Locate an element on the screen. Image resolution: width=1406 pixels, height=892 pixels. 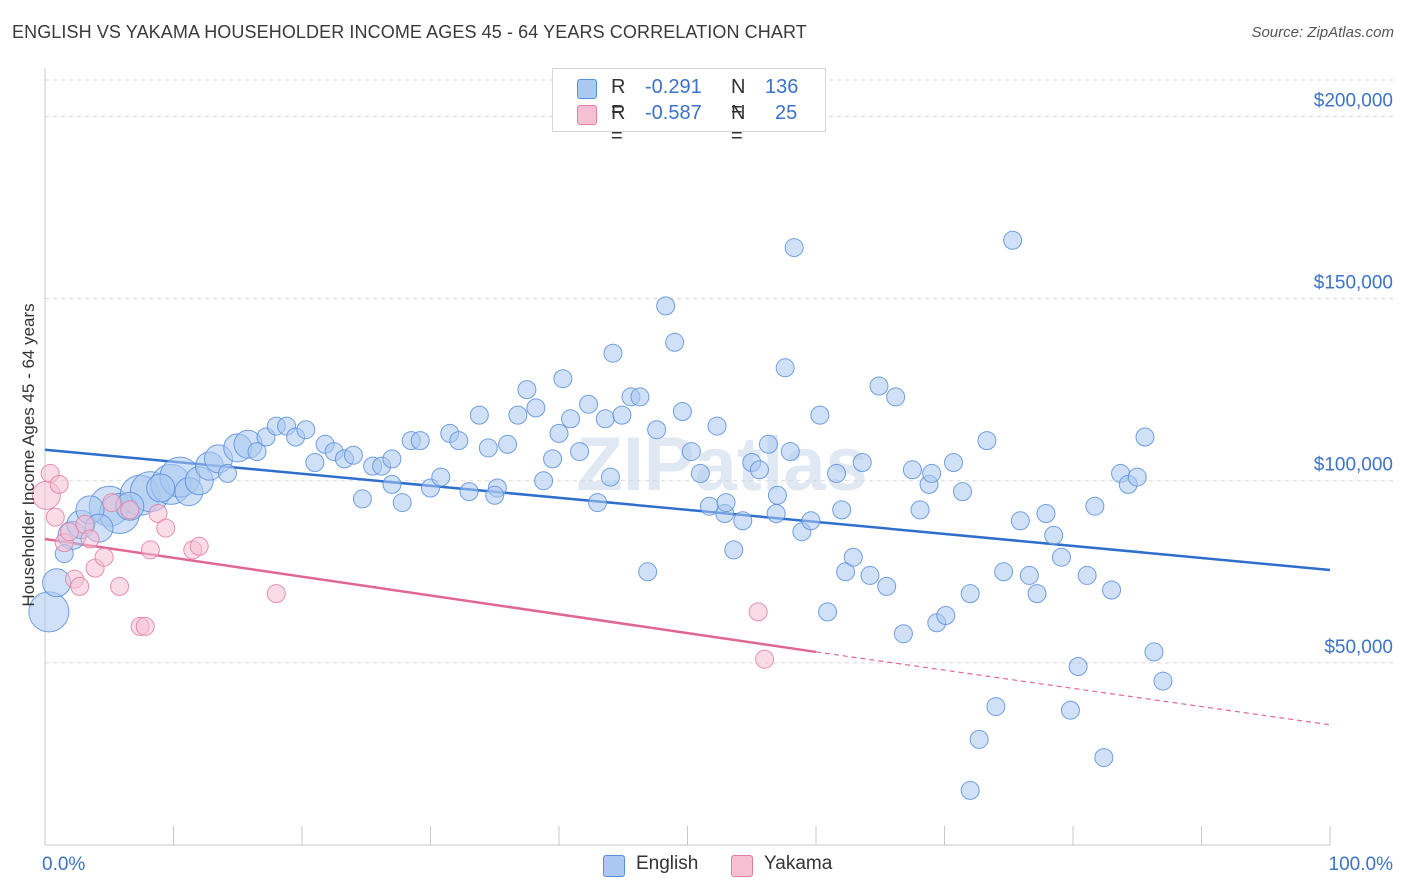
legend-r-value-yakama: -0.587 is located at coordinates (673, 113).